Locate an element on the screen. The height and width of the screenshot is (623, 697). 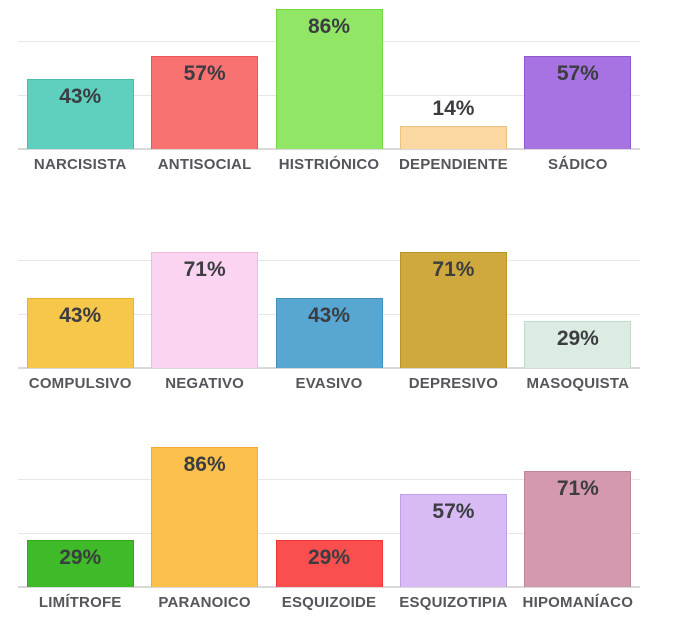
category-label: COMPULSIVO is located at coordinates (80, 383).